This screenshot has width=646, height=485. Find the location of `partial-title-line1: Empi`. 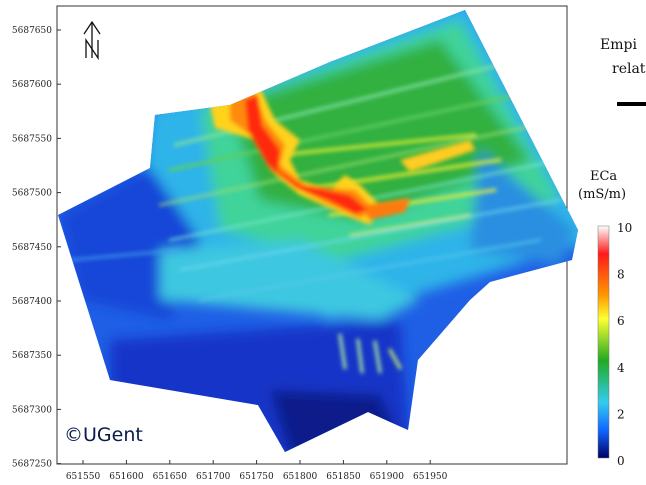

partial-title-line1: Empi is located at coordinates (618, 45).